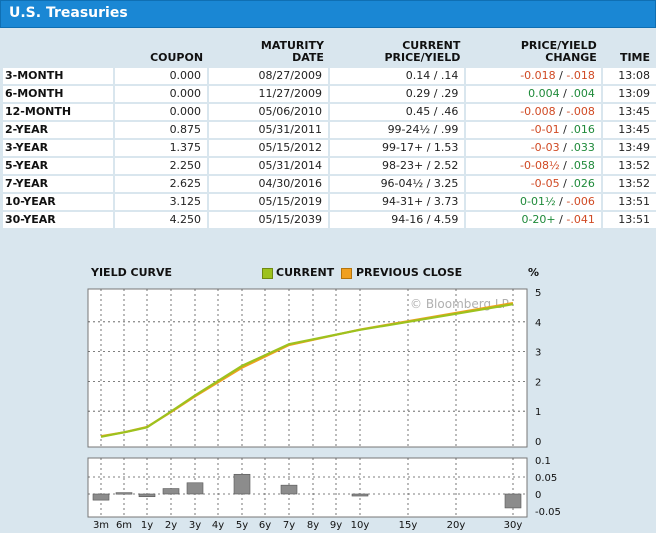 The width and height of the screenshot is (656, 533). What do you see at coordinates (360, 525) in the screenshot?
I see `x-tick-label: 10y` at bounding box center [360, 525].